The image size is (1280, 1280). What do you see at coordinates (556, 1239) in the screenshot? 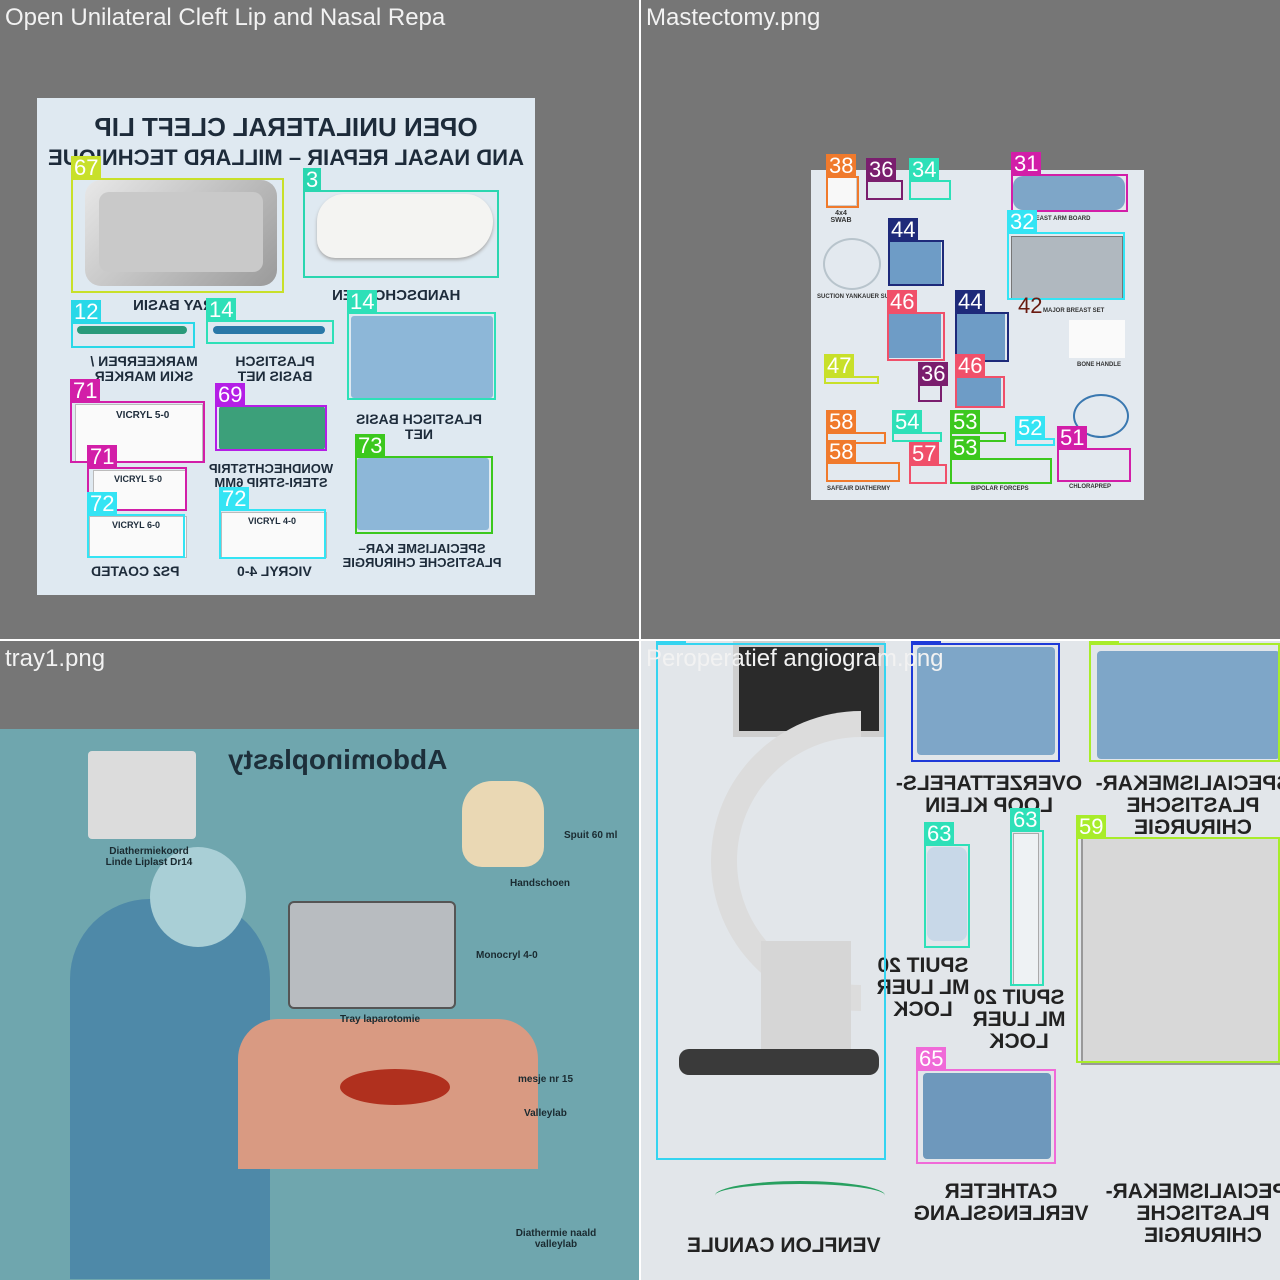
I see `tray-label: Diathermie naald valleylab` at bounding box center [556, 1239].